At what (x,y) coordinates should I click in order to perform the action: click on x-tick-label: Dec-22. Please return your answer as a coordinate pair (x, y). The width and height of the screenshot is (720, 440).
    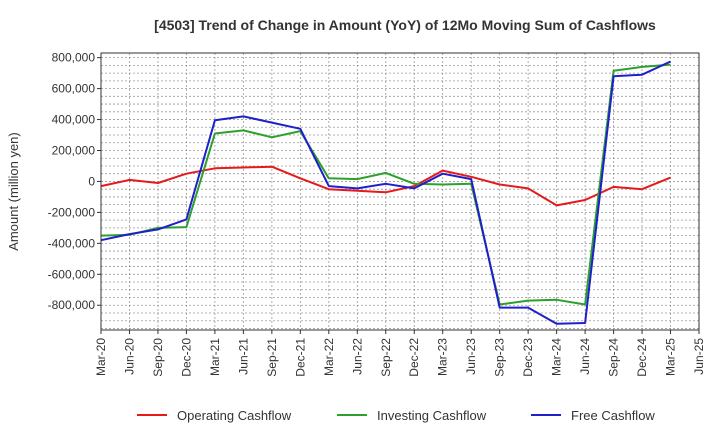
    Looking at the image, I should click on (414, 357).